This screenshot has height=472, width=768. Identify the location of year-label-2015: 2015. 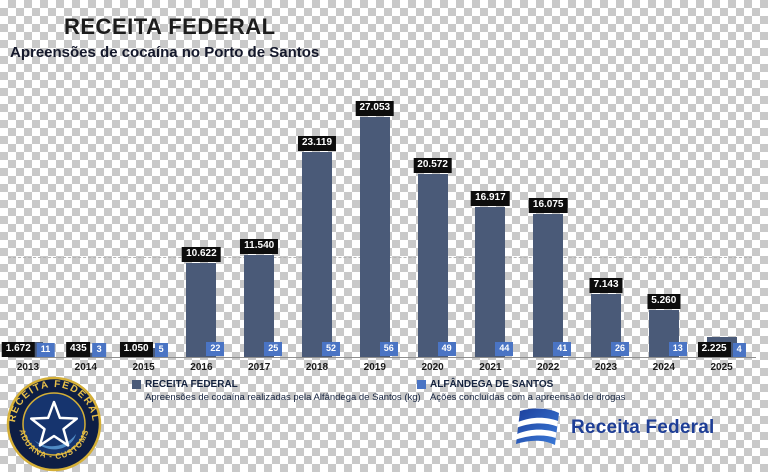
(143, 367).